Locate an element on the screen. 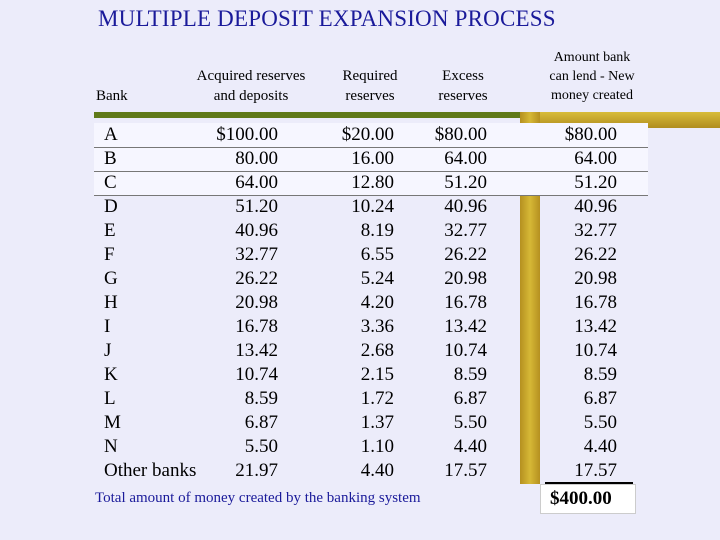 The image size is (720, 540). cell-bank: K is located at coordinates (111, 374).